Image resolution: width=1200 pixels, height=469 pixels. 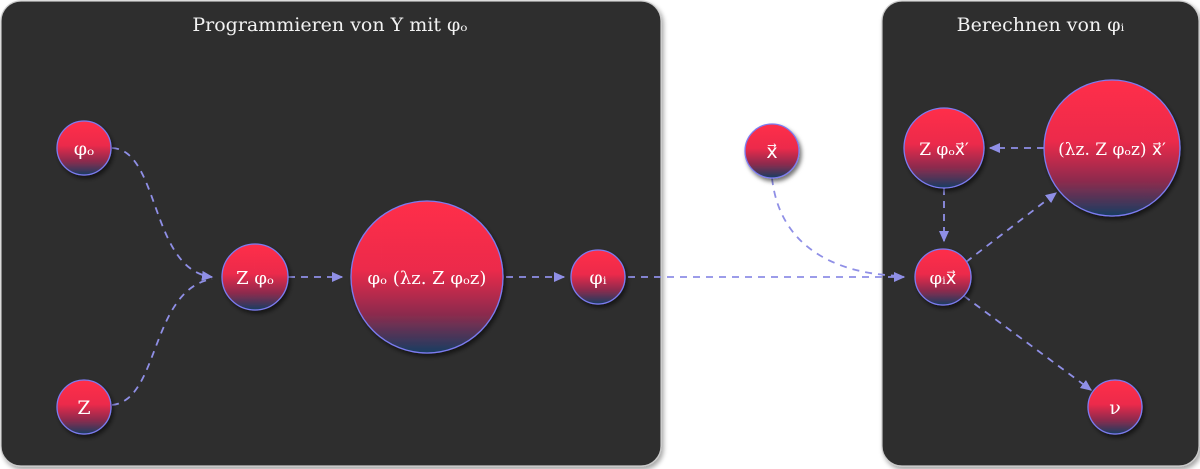 I want to click on node-phi-i-x-label: φᵢx⃗, so click(x=943, y=278).